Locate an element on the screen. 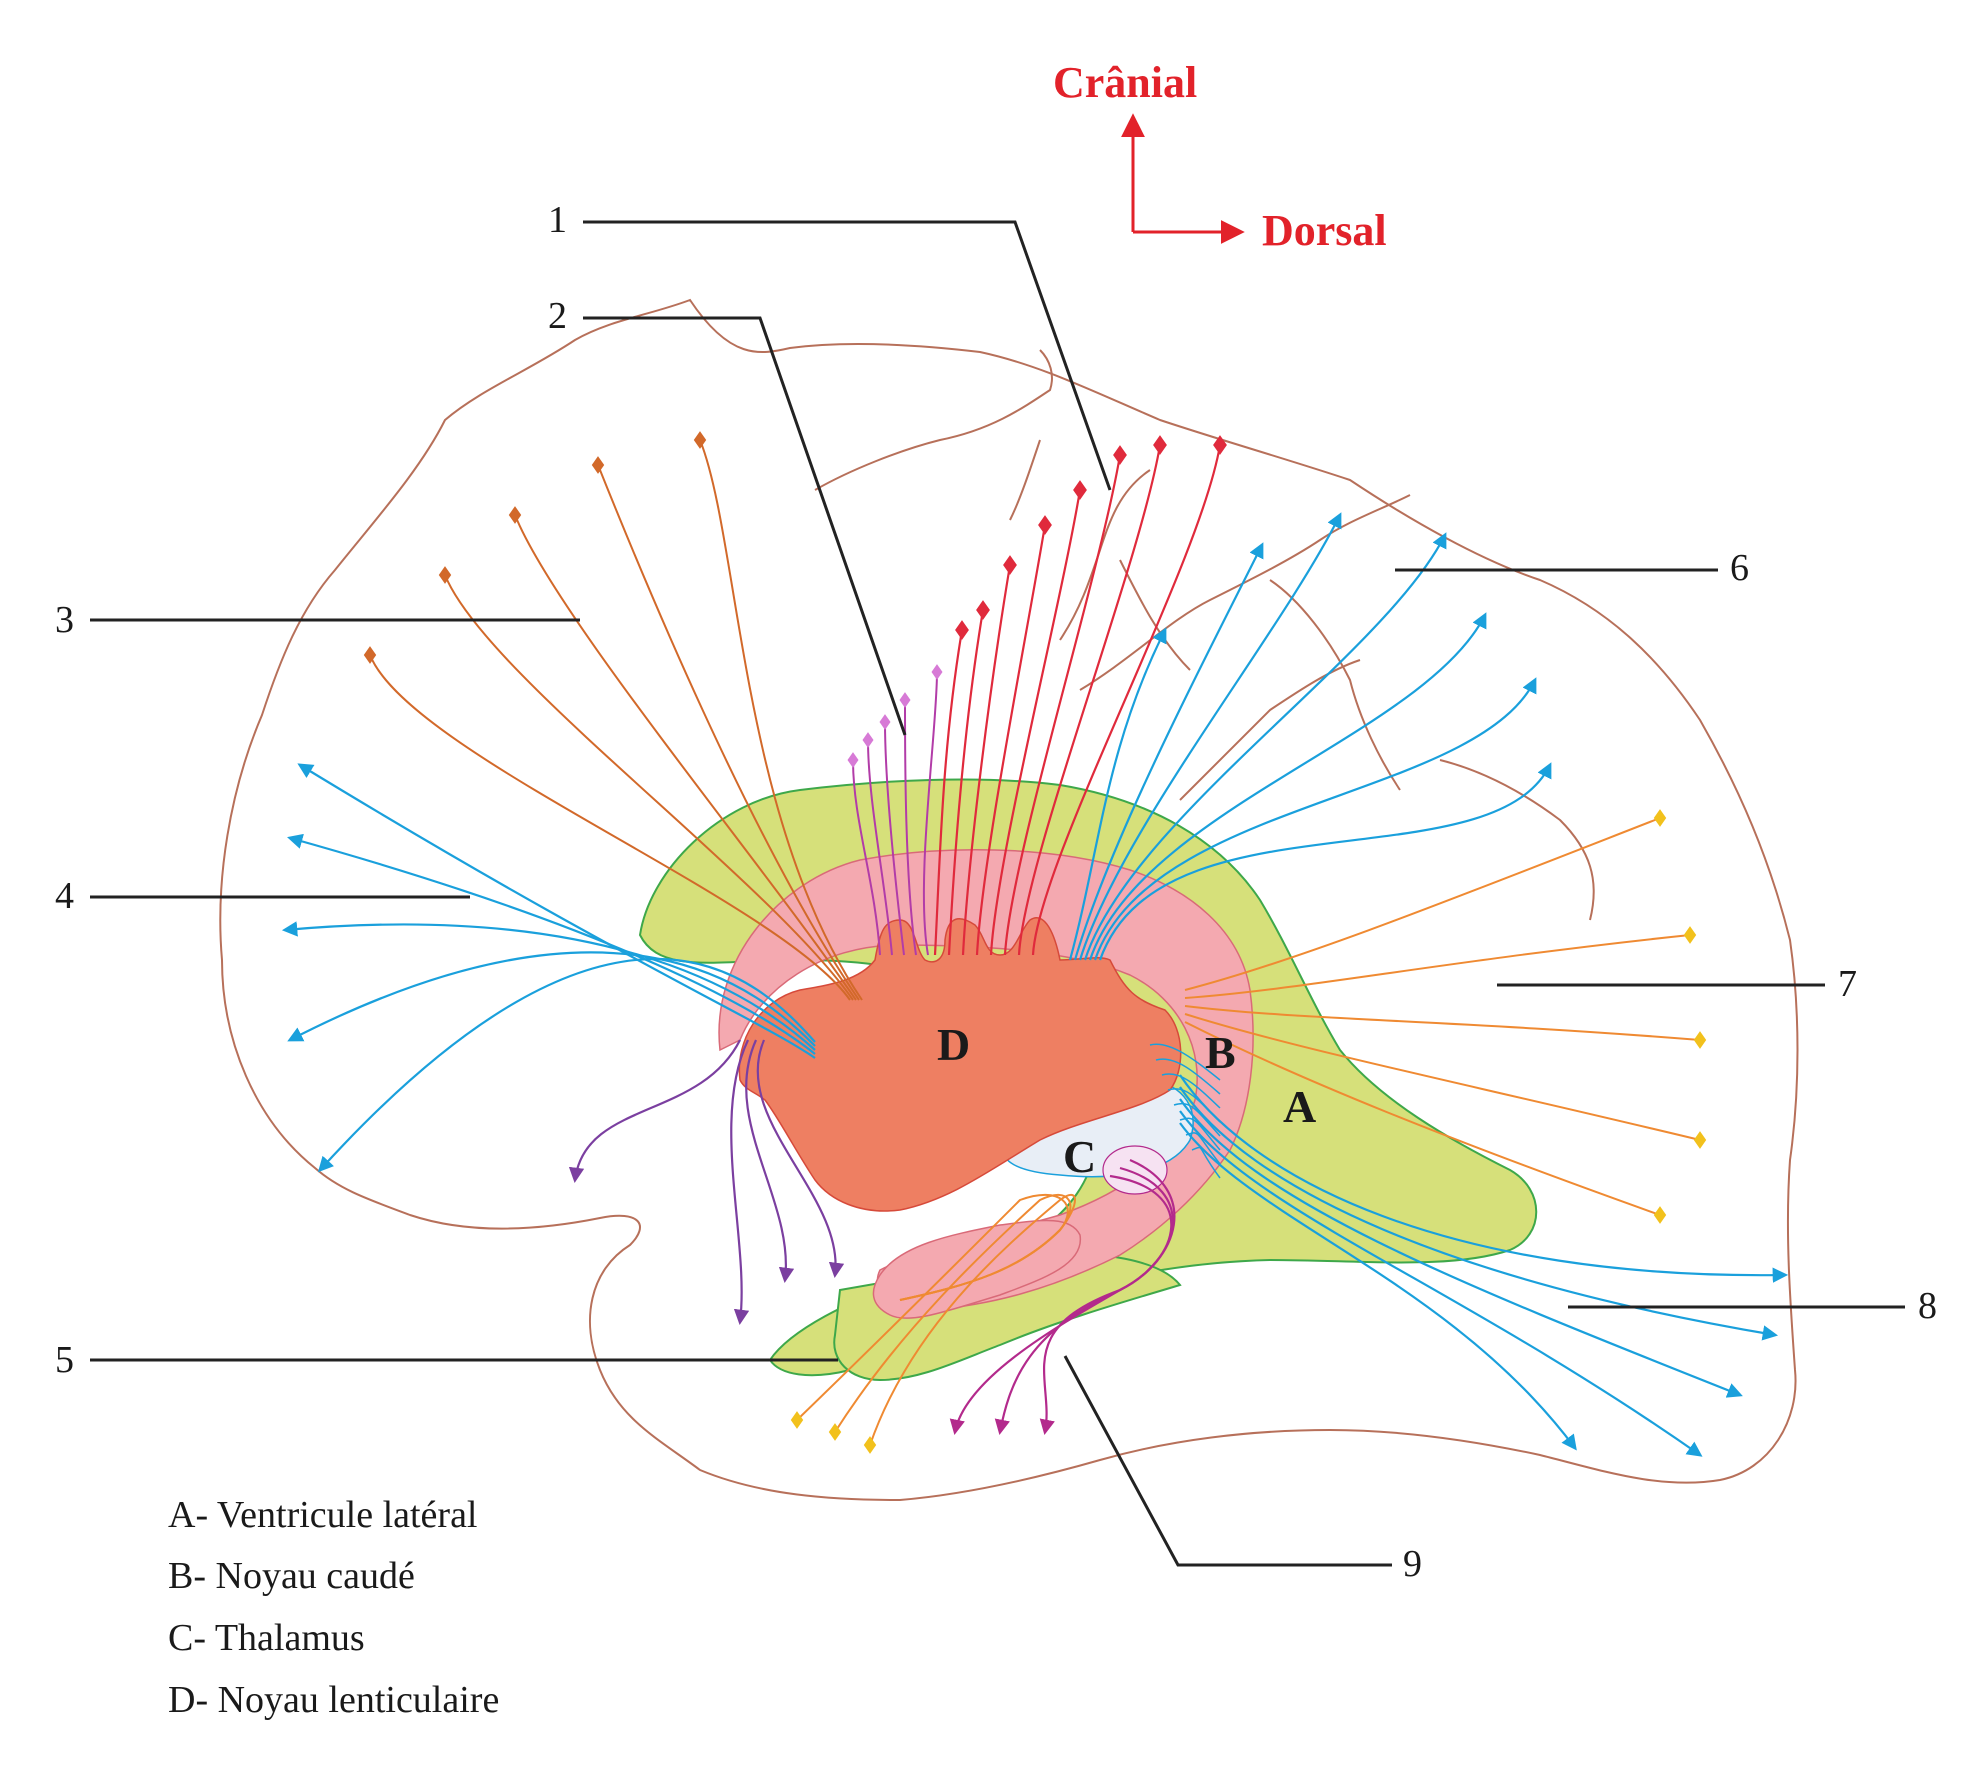  label-1: 1 is located at coordinates (557, 220).